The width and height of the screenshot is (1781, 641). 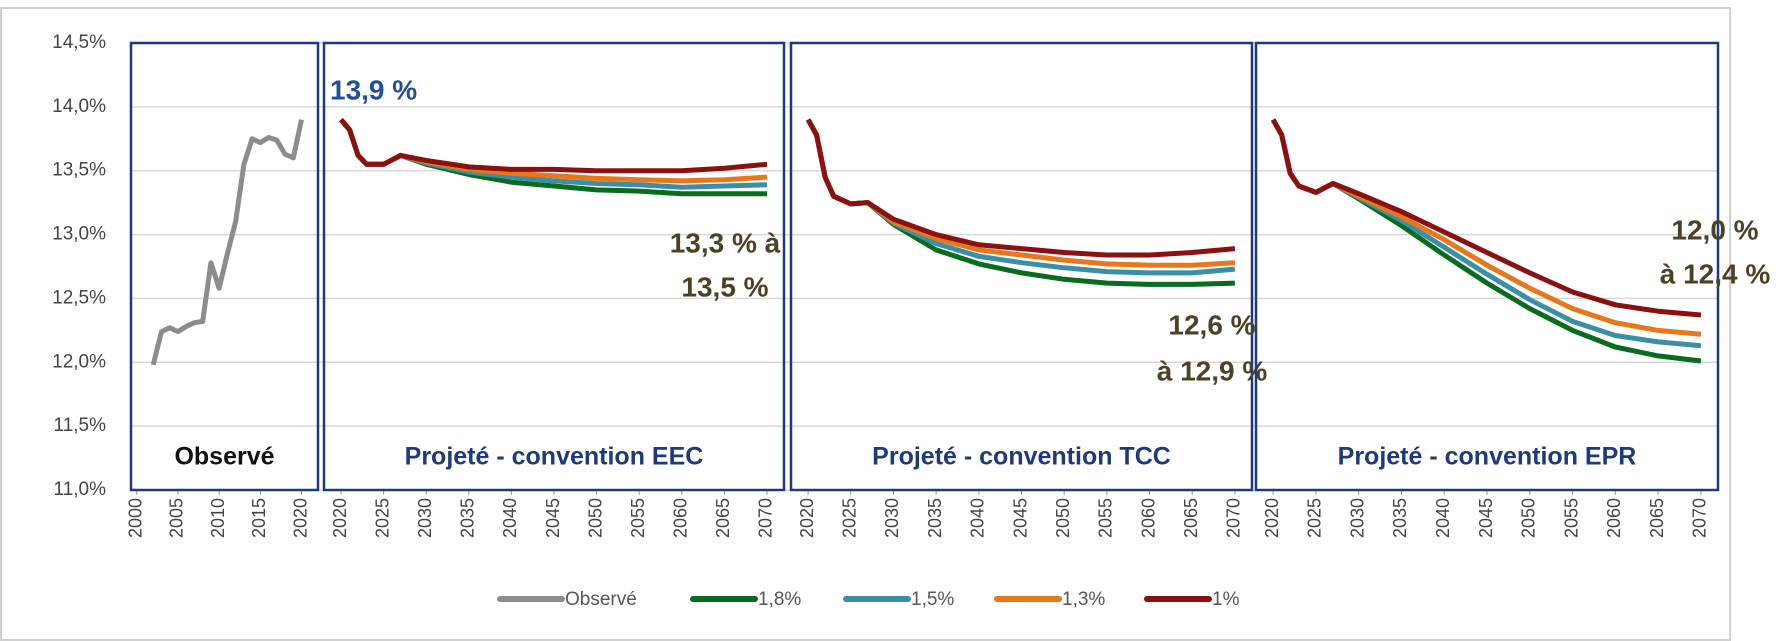 I want to click on panel-title: Projeté - convention TCC, so click(x=1021, y=457).